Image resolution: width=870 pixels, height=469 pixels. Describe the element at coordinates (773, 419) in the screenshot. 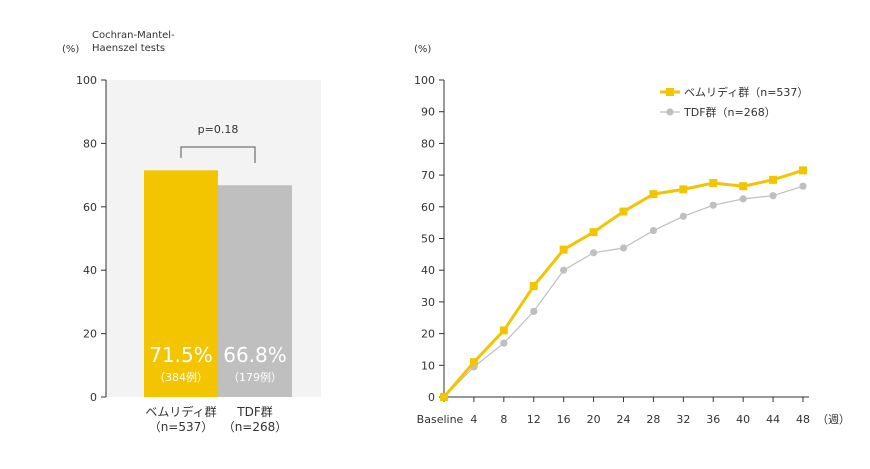

I see `line-x-tick-label: 44` at that location.